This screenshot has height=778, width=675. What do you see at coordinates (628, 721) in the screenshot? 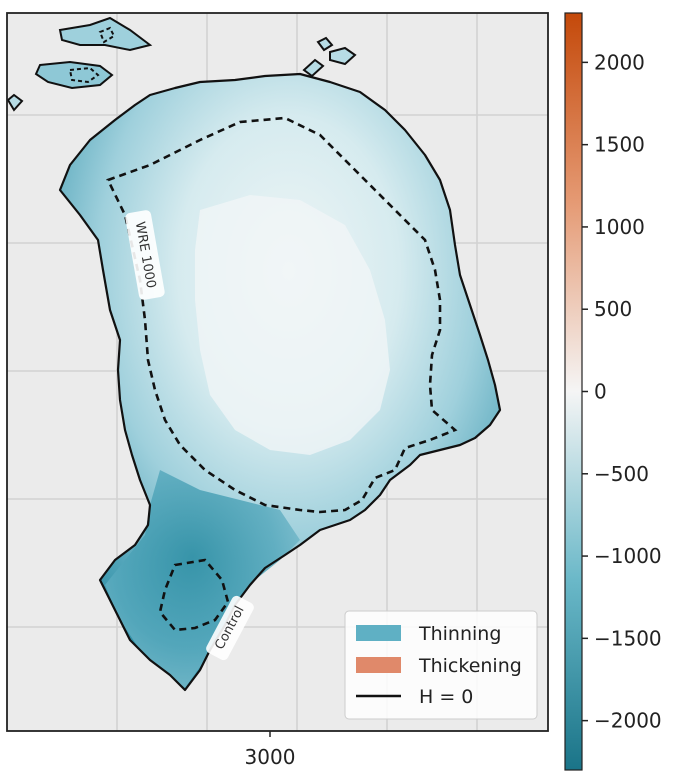
I see `colorbar-tick-label: −2000` at bounding box center [628, 721].